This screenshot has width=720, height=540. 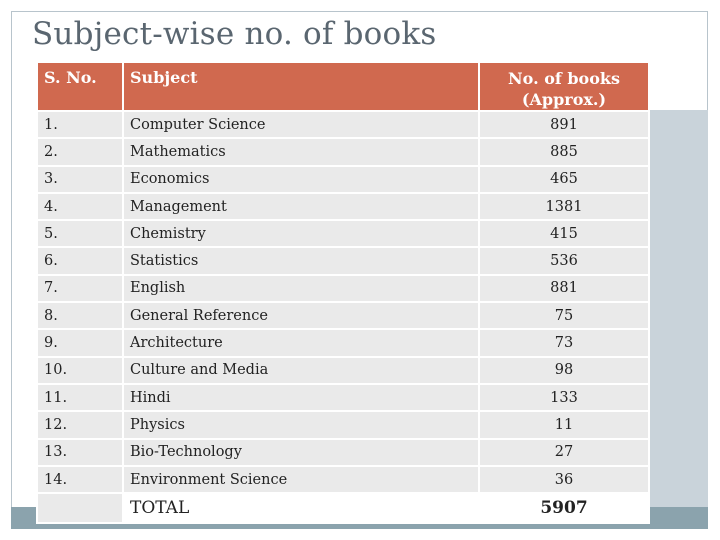 I want to click on row-count: 133, so click(x=564, y=397).